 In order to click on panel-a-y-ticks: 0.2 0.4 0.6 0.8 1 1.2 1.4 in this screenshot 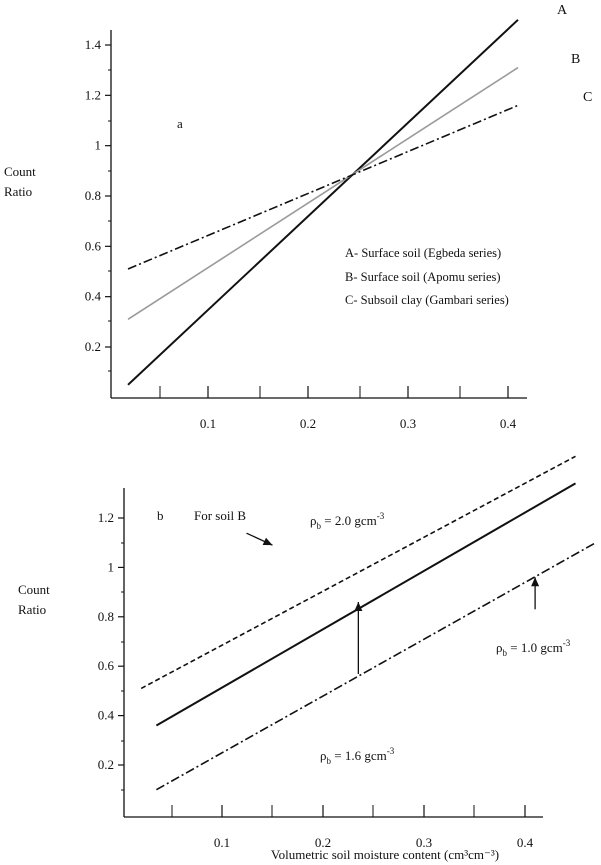, I will do `click(98, 204)`.